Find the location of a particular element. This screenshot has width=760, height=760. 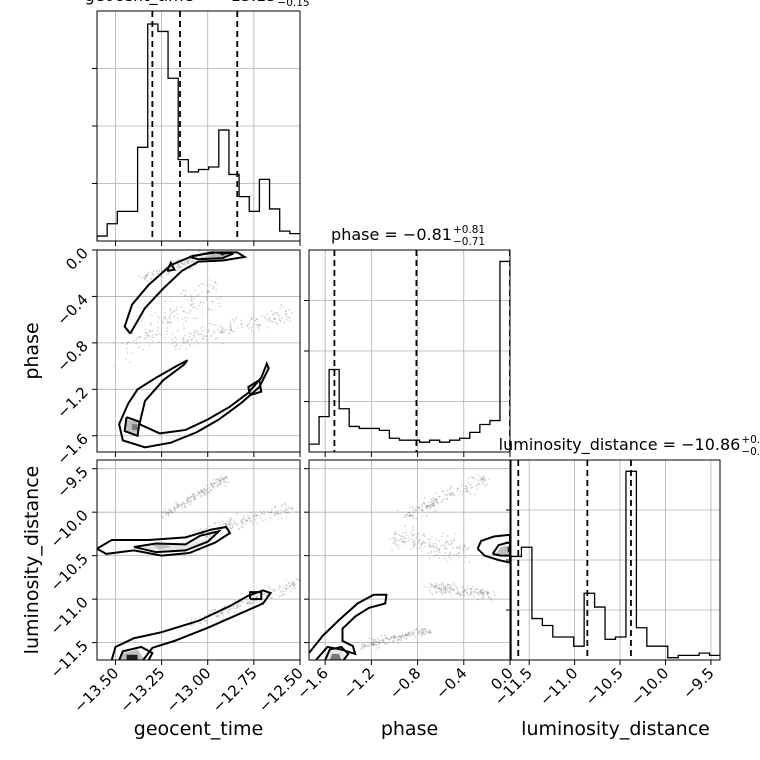

x-axis-label-phase: phase is located at coordinates (409, 729).